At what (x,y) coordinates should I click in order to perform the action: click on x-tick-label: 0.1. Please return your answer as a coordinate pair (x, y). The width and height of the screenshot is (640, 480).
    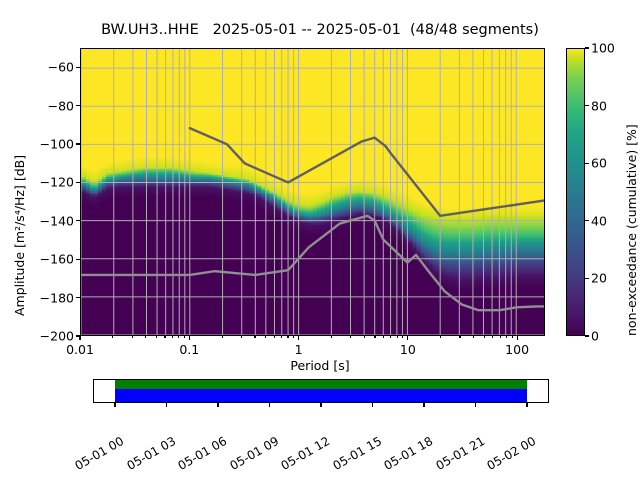
    Looking at the image, I should click on (189, 349).